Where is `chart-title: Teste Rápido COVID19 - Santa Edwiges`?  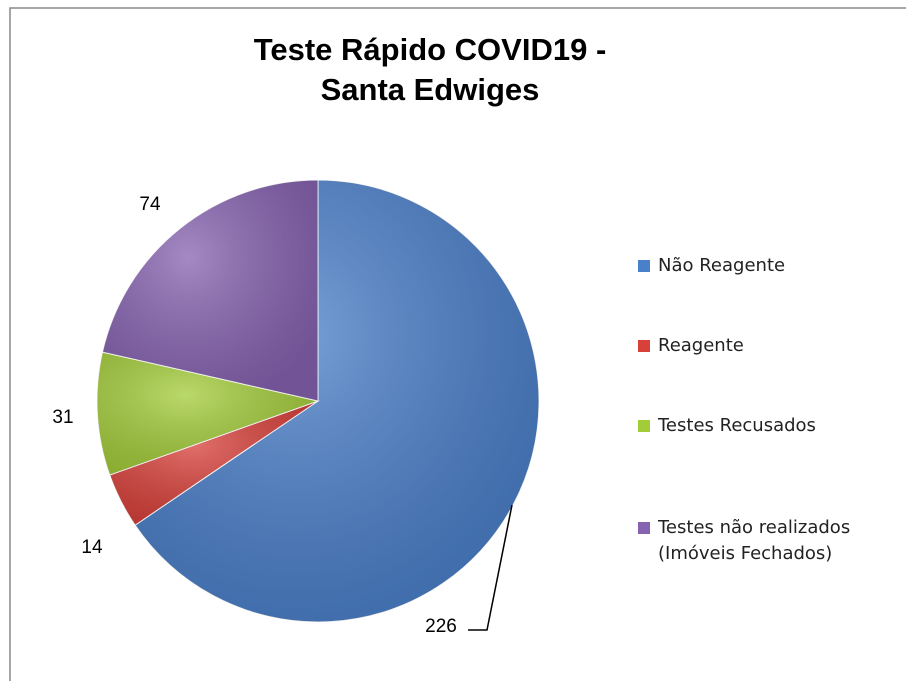 chart-title: Teste Rápido COVID19 - Santa Edwiges is located at coordinates (430, 69).